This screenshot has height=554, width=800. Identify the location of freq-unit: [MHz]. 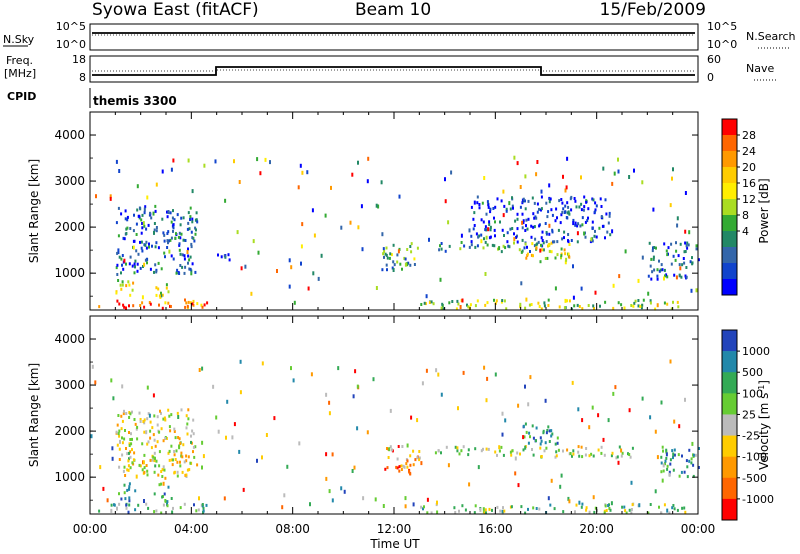
(20, 73).